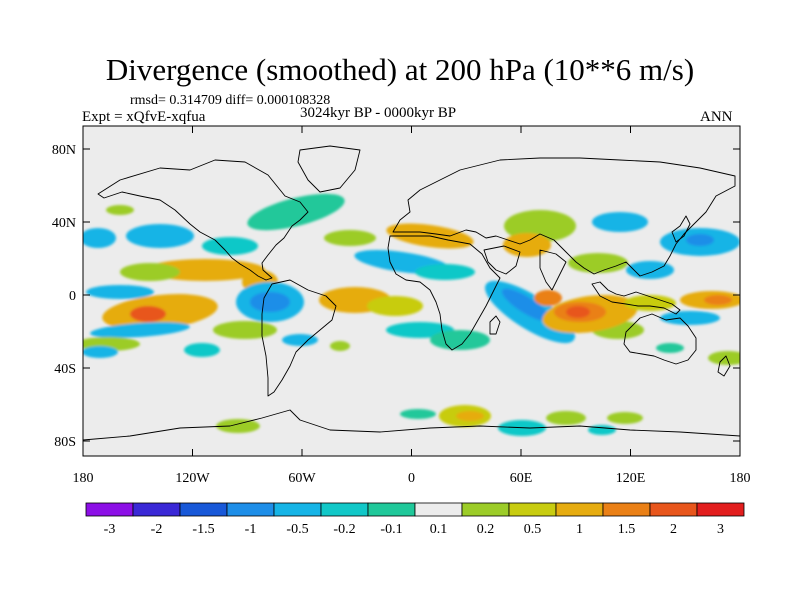 This screenshot has width=800, height=600. Describe the element at coordinates (65, 442) in the screenshot. I see `lat-label-80s: 80S` at that location.